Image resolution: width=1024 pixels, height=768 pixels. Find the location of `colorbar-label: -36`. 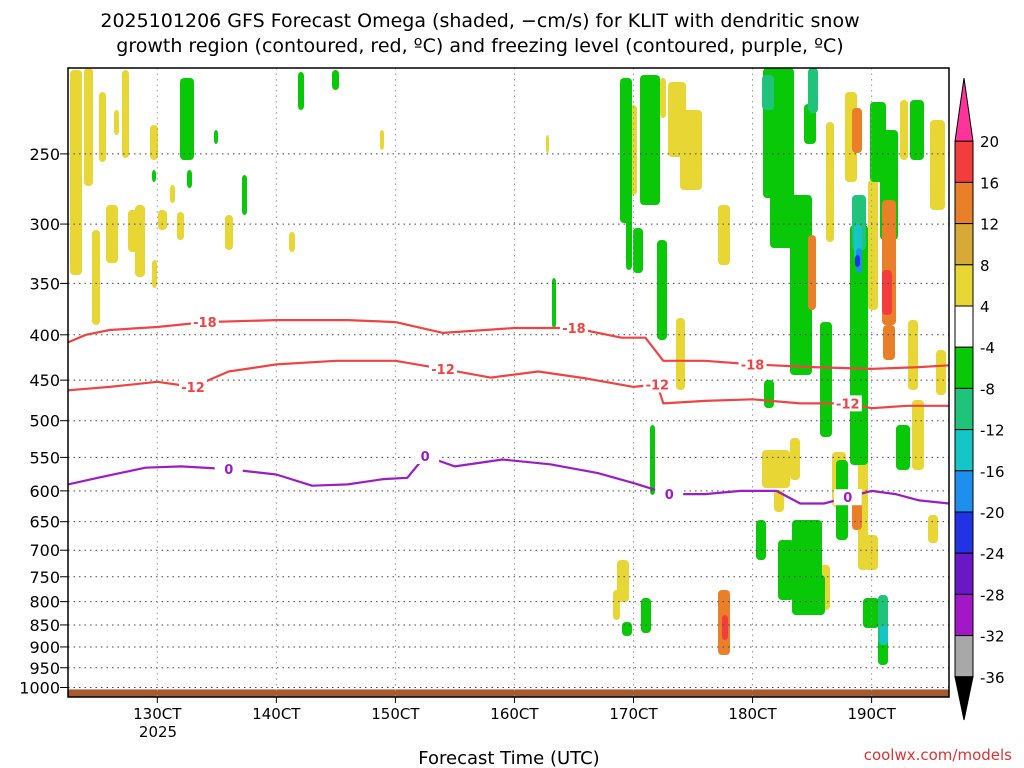

colorbar-label: -36 is located at coordinates (992, 678).